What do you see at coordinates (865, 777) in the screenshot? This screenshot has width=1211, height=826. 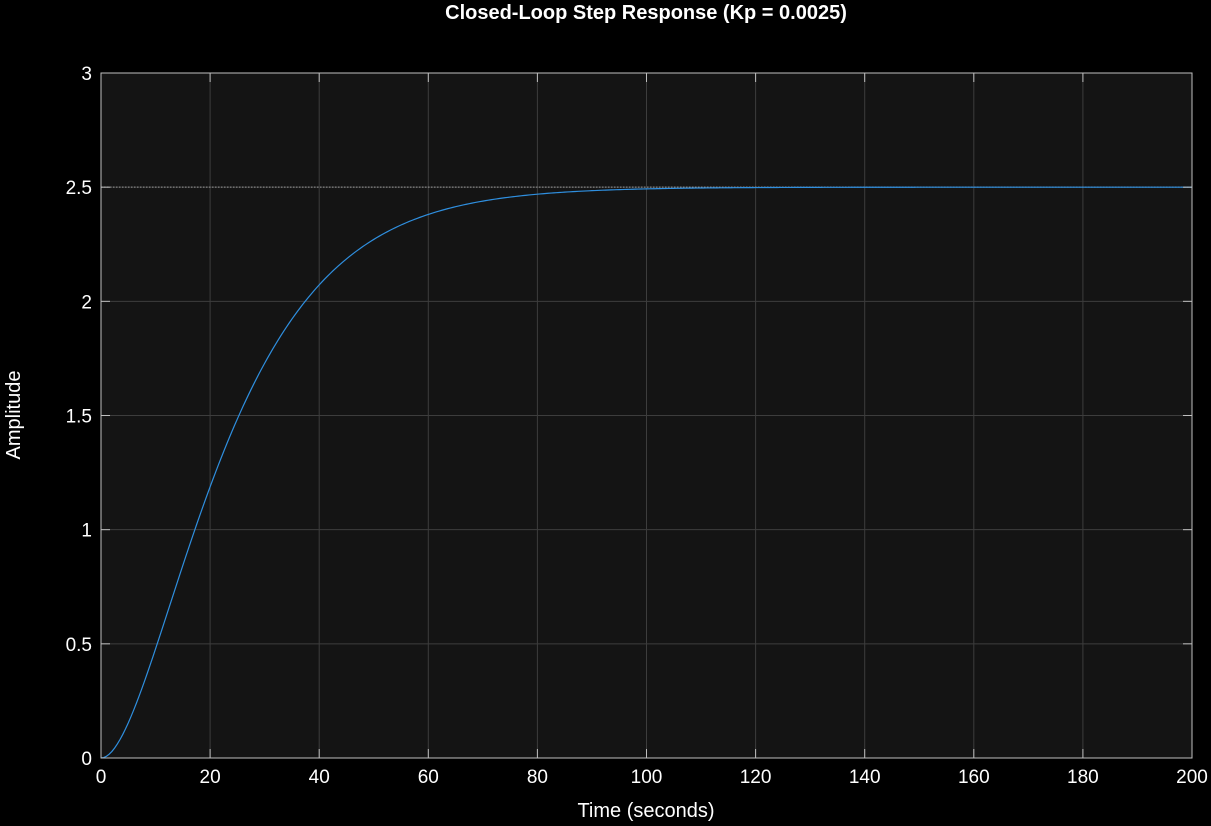 I see `x-tick-label: 140` at bounding box center [865, 777].